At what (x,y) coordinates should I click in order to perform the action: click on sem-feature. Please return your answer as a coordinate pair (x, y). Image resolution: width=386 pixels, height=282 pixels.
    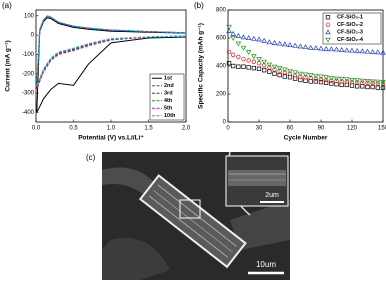
    Looking at the image, I should click on (260, 225).